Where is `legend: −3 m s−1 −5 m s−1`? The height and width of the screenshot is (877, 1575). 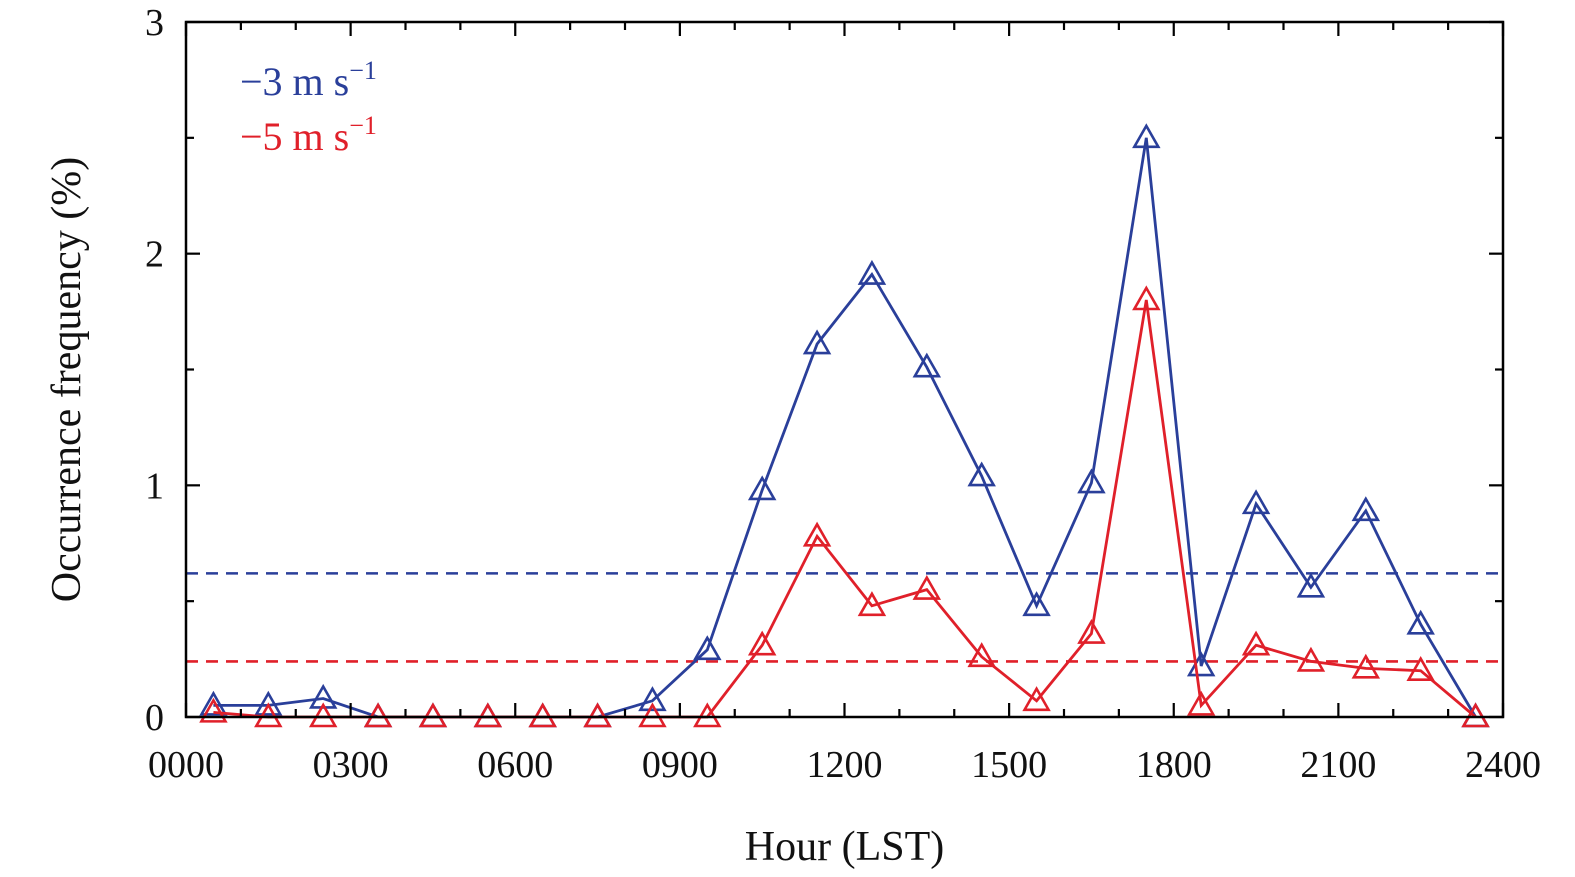
legend: −3 m s−1 −5 m s−1 is located at coordinates (308, 107).